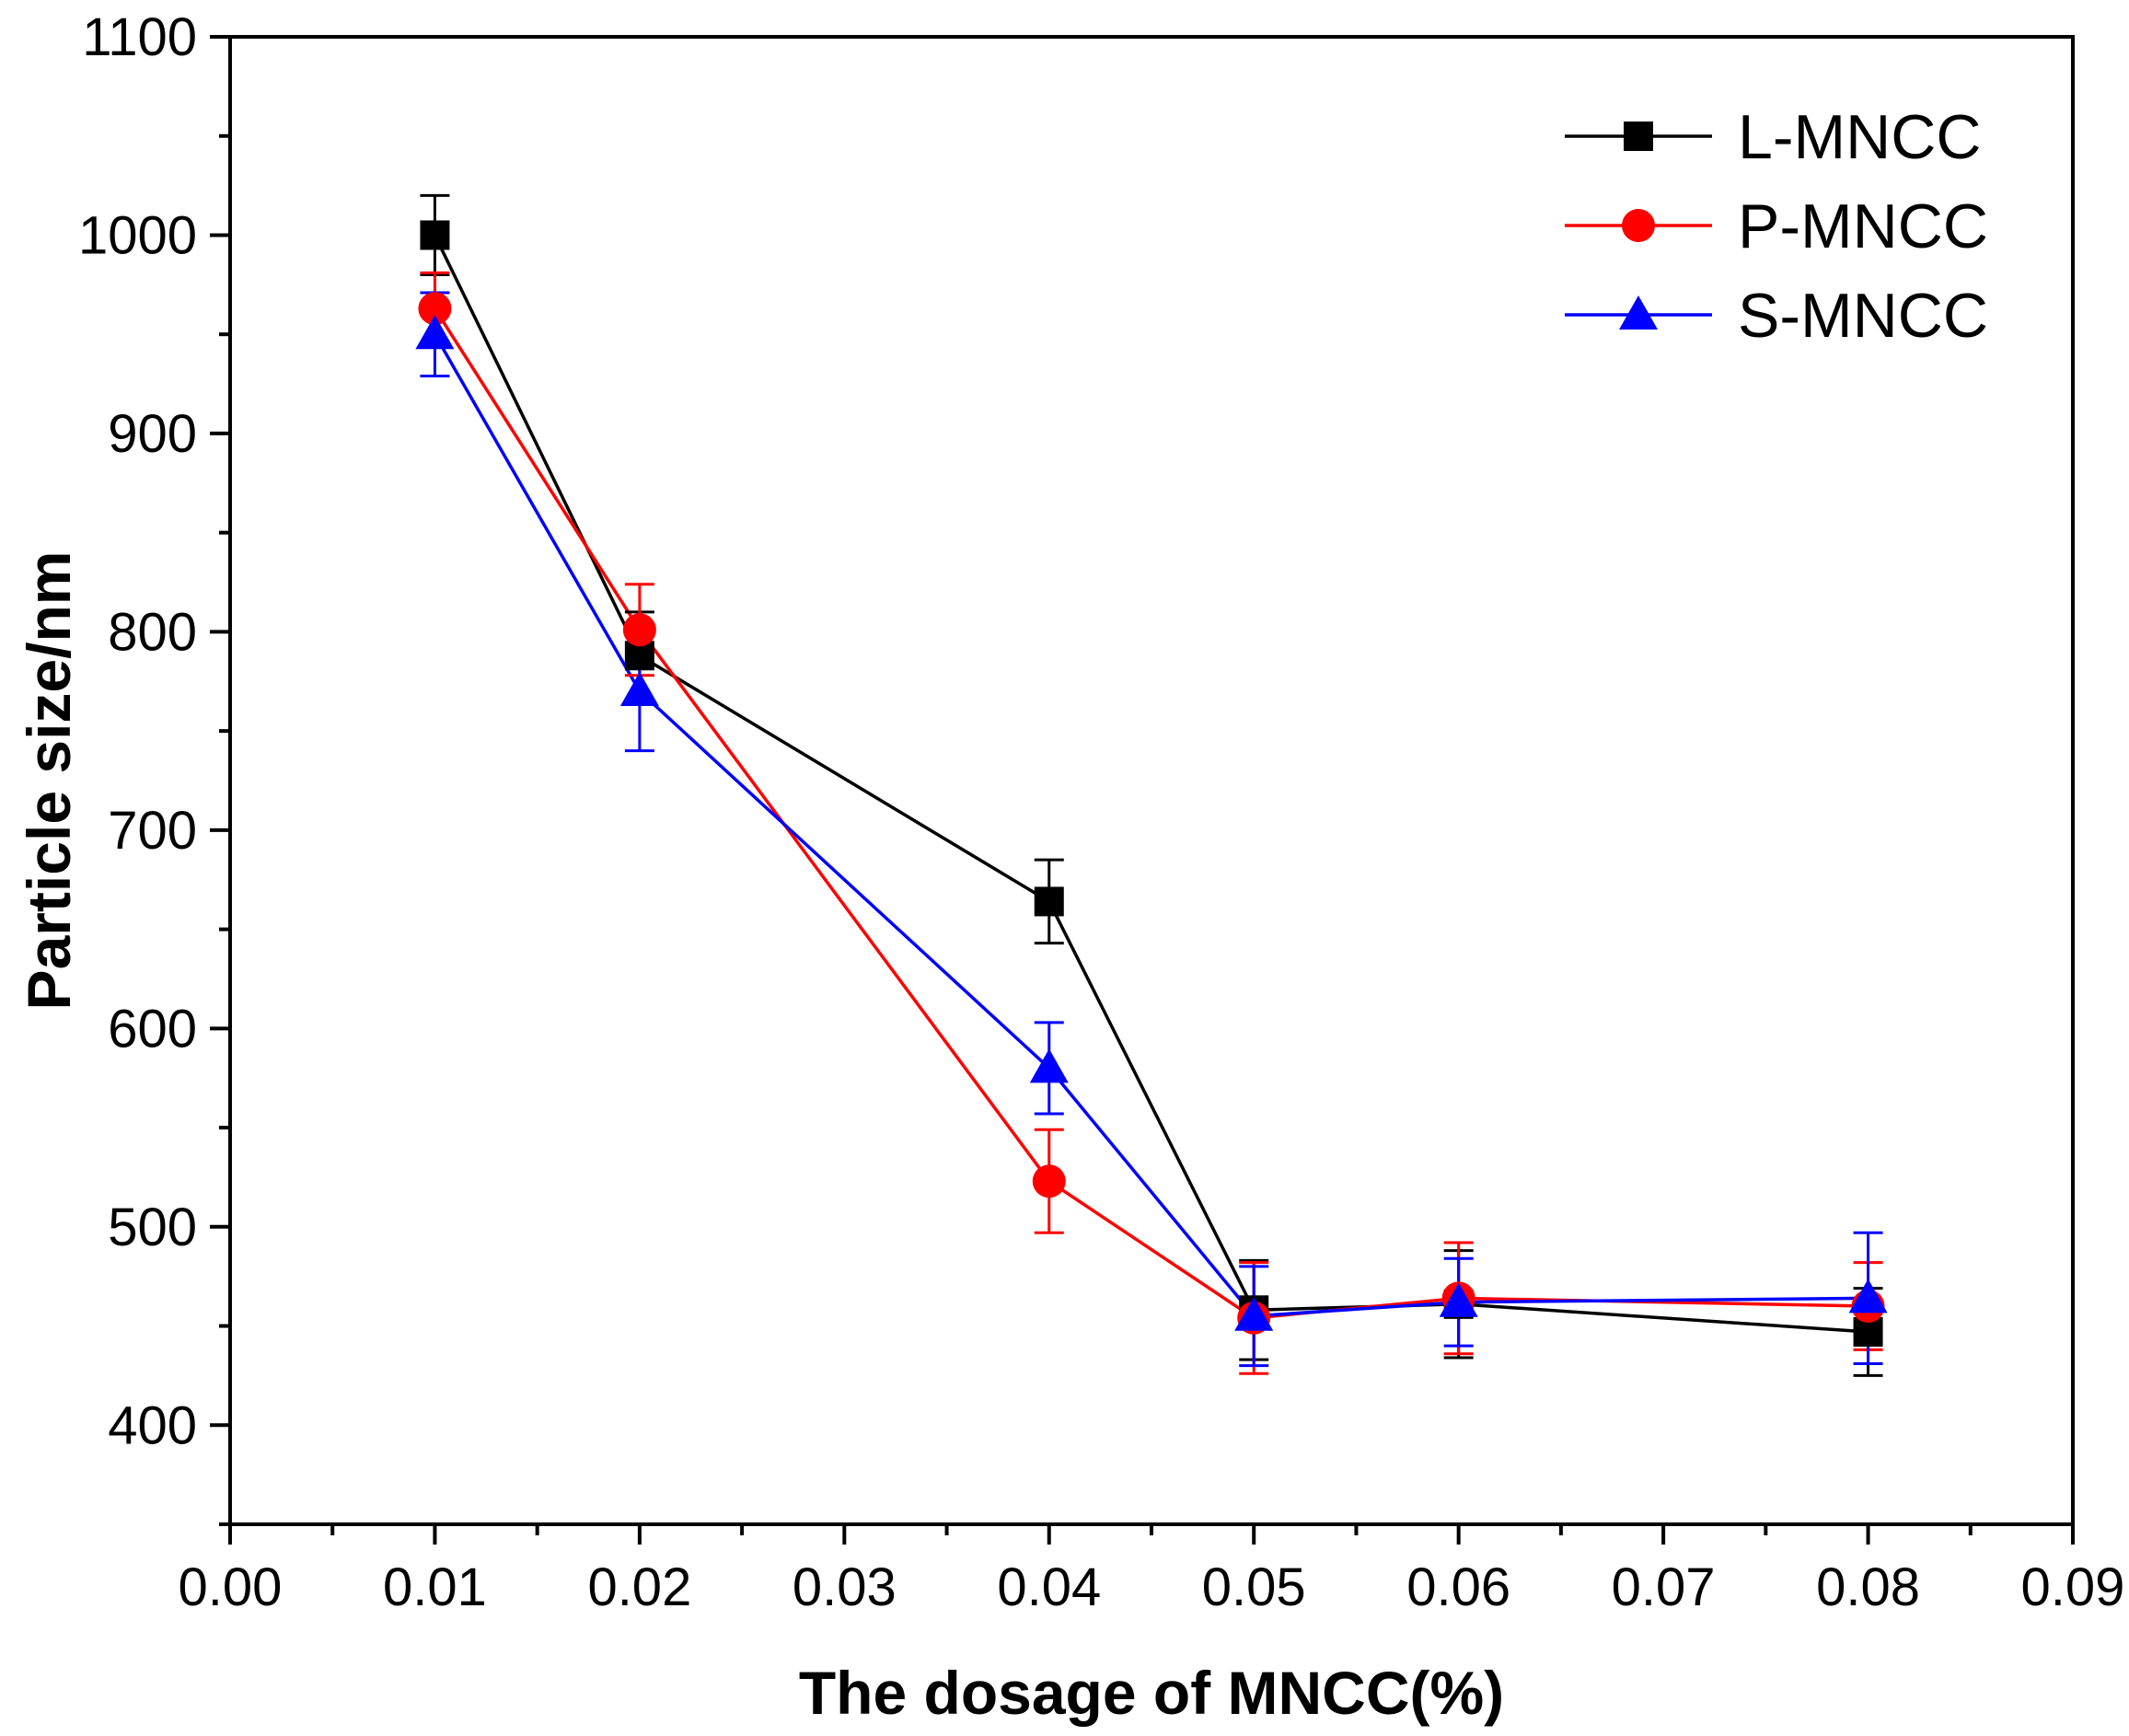  Describe the element at coordinates (1863, 316) in the screenshot. I see `legend-label: S-MNCC` at that location.